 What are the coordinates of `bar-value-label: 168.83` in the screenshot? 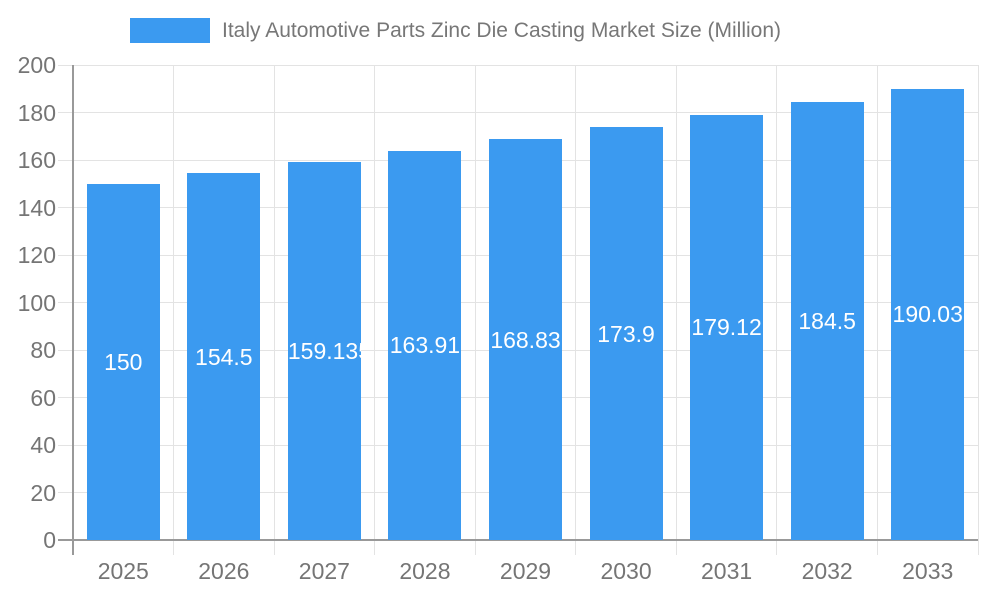 It's located at (525, 339).